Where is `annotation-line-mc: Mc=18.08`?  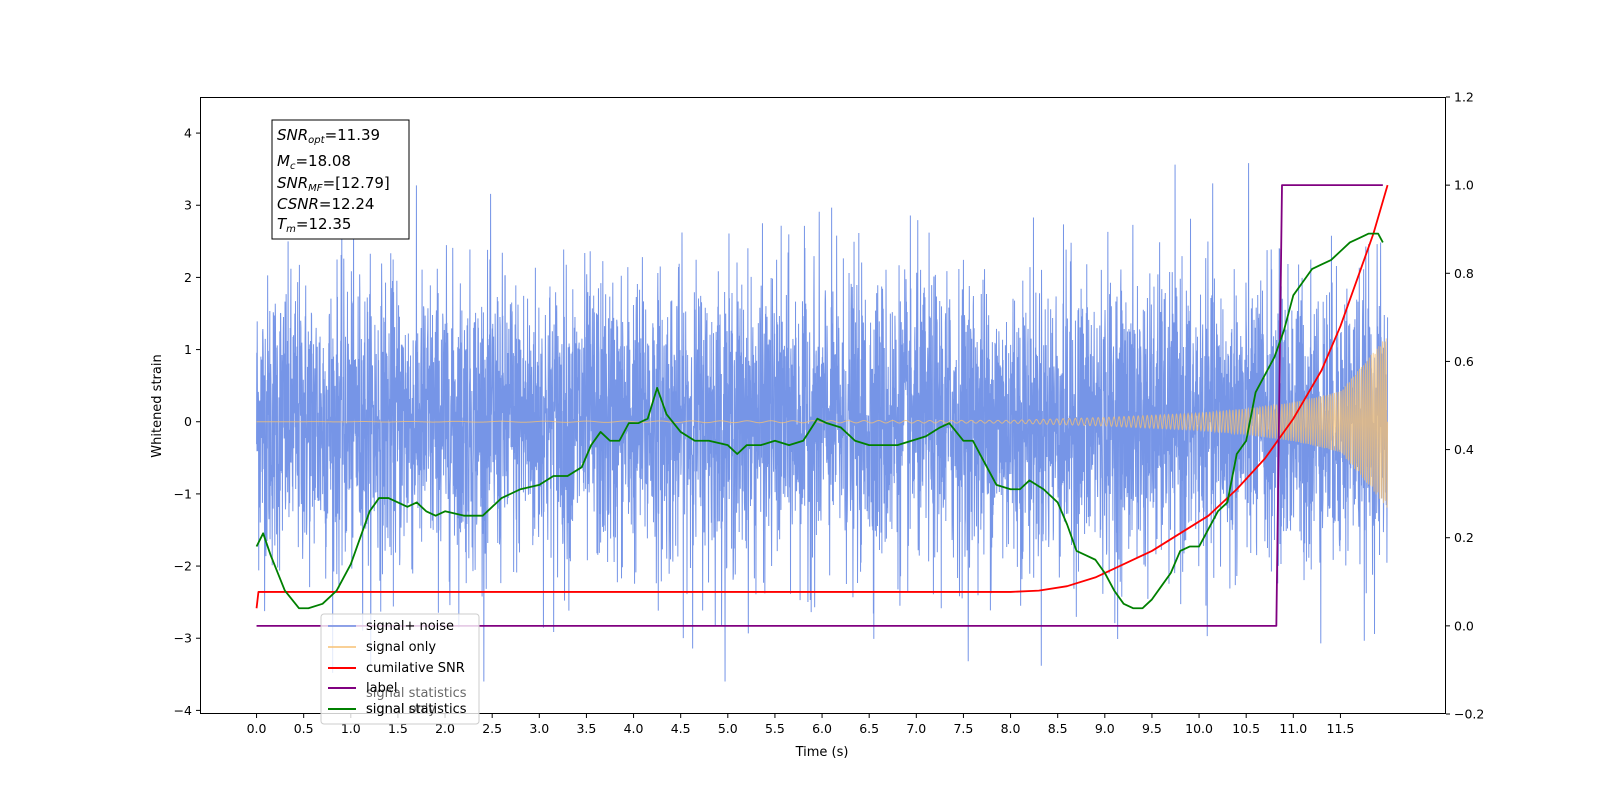 annotation-line-mc: Mc=18.08 is located at coordinates (314, 162).